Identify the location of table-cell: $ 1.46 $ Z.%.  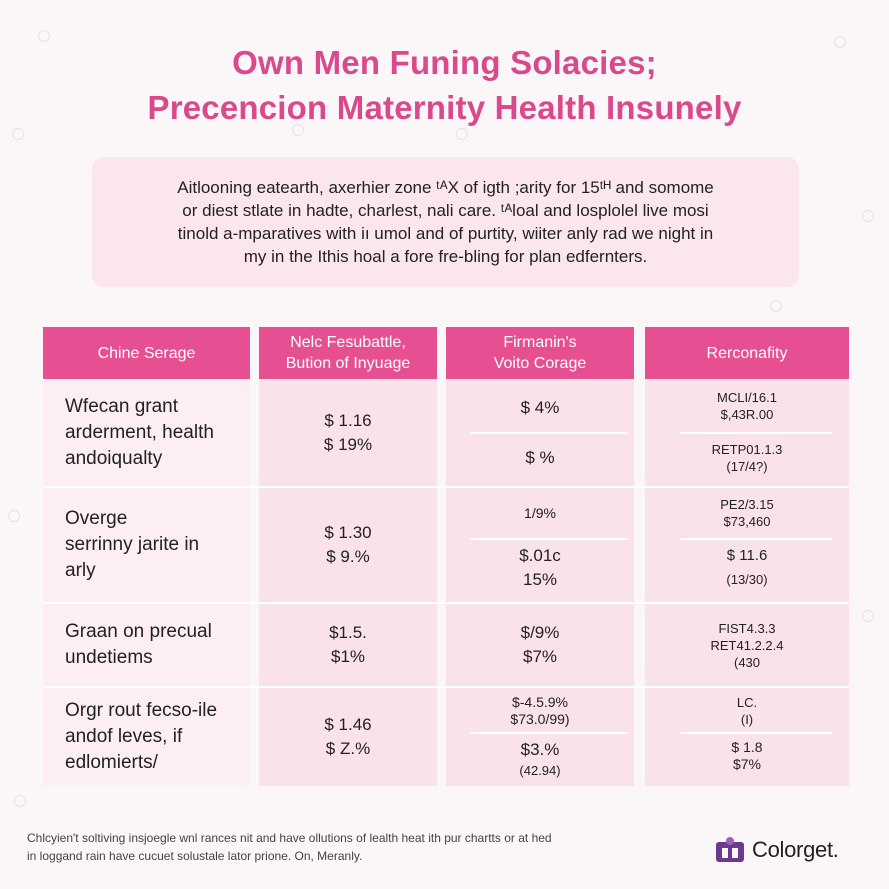
(348, 737).